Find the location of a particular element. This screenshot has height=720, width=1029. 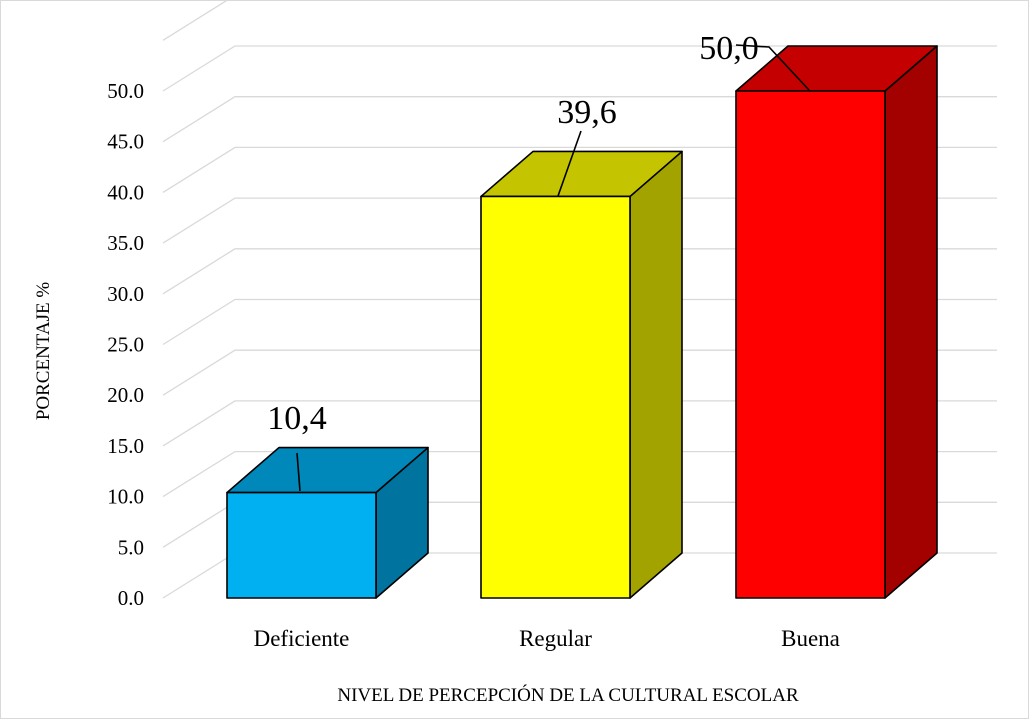

bar-deficiente is located at coordinates (327, 522).